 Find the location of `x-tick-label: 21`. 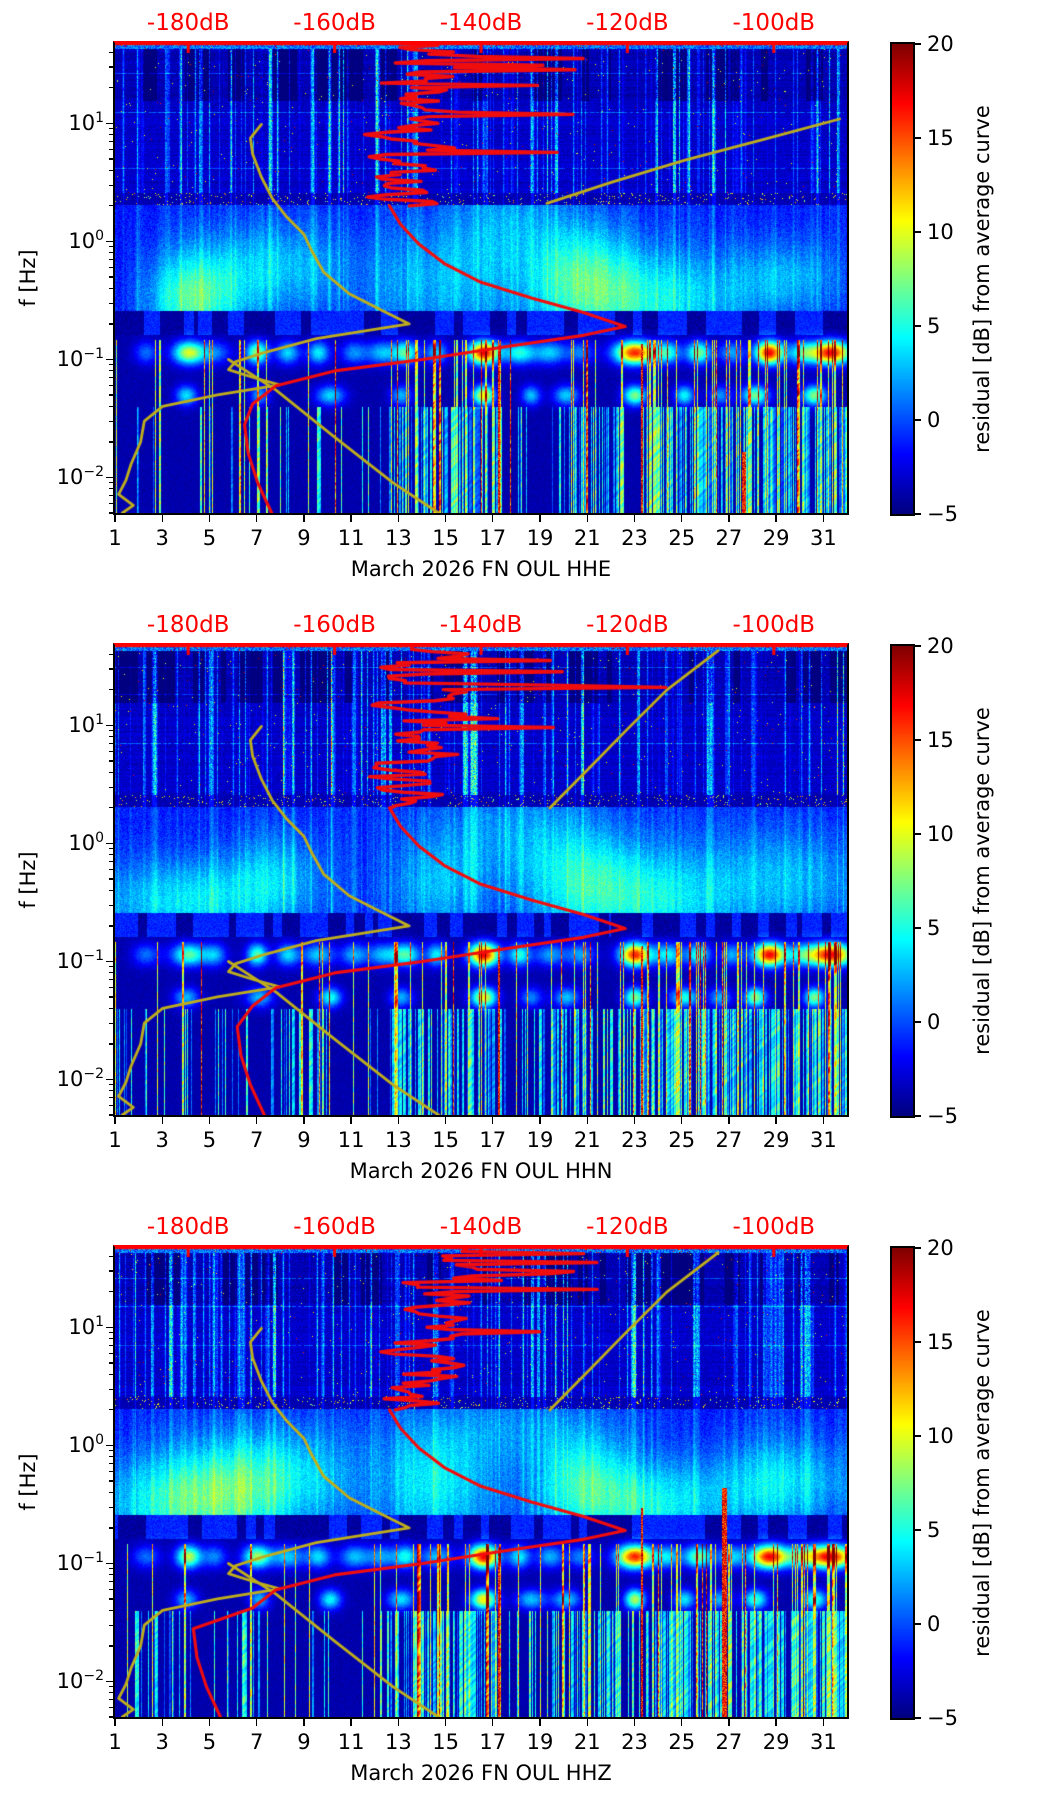

x-tick-label: 21 is located at coordinates (587, 538).